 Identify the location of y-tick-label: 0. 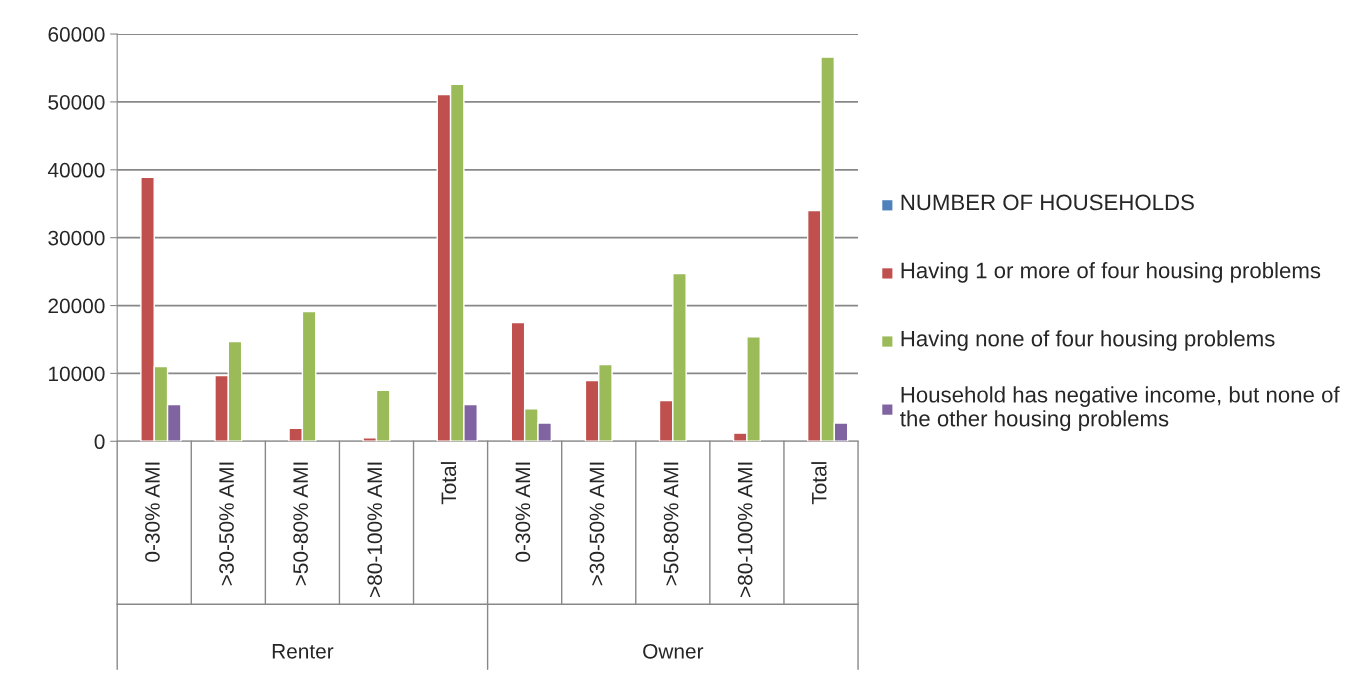
(99, 442).